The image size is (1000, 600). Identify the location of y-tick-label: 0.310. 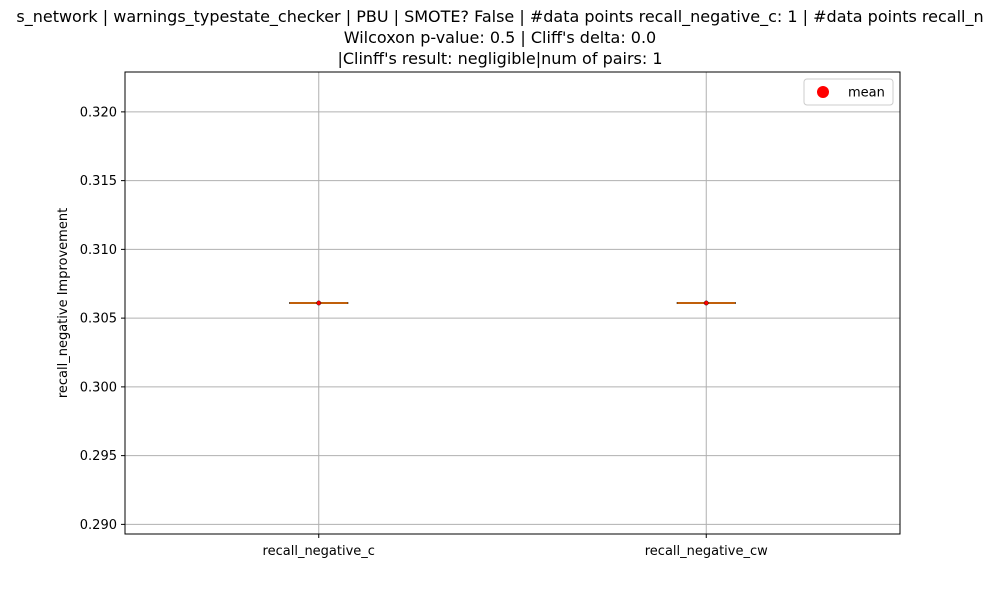
(98, 250).